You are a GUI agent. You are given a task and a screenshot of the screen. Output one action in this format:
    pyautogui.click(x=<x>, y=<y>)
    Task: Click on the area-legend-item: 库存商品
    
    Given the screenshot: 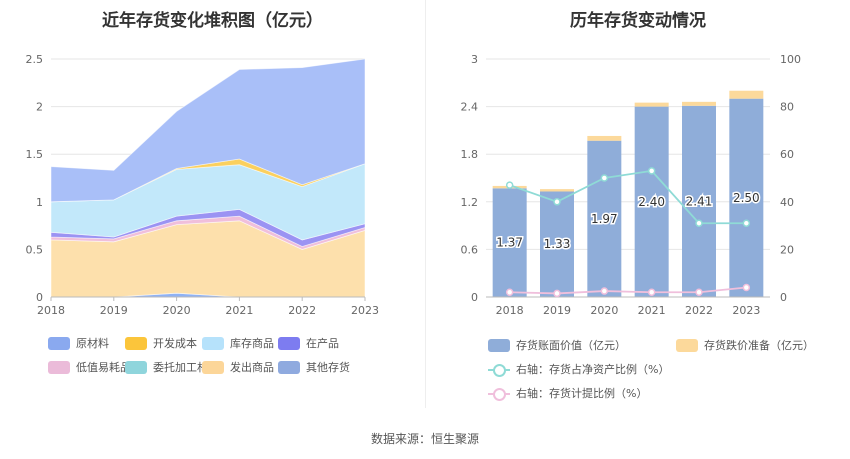 What is the action you would take?
    pyautogui.click(x=238, y=343)
    